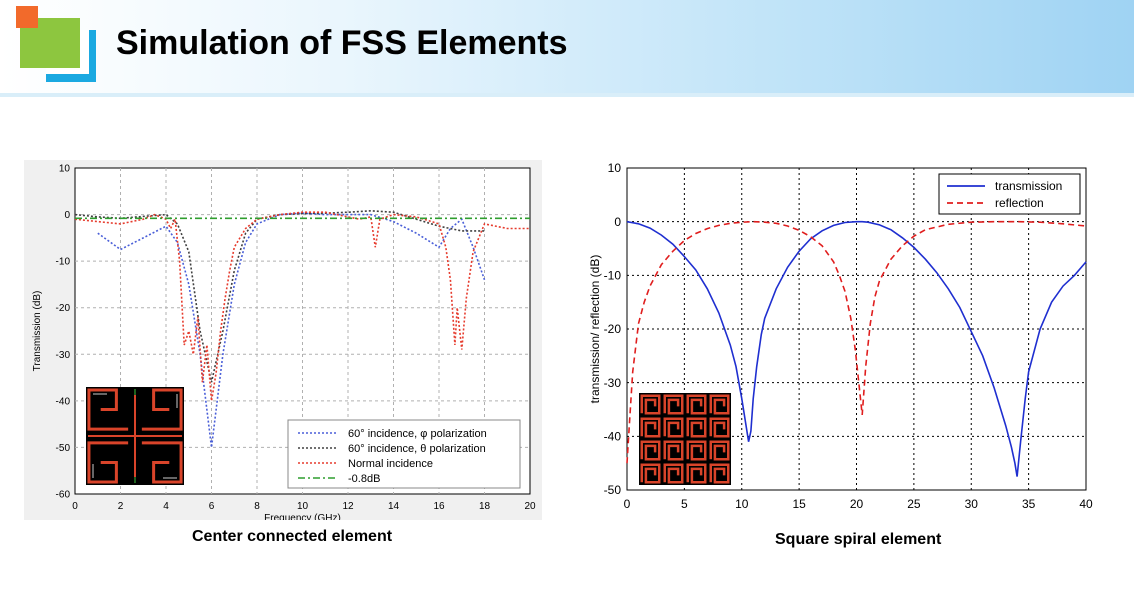 This screenshot has height=600, width=1134. What do you see at coordinates (485, 506) in the screenshot?
I see `x-tick-label: 18` at bounding box center [485, 506].